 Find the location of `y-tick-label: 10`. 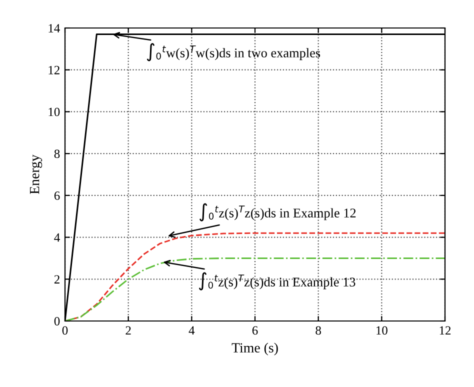

y-tick-label: 10 is located at coordinates (54, 112).